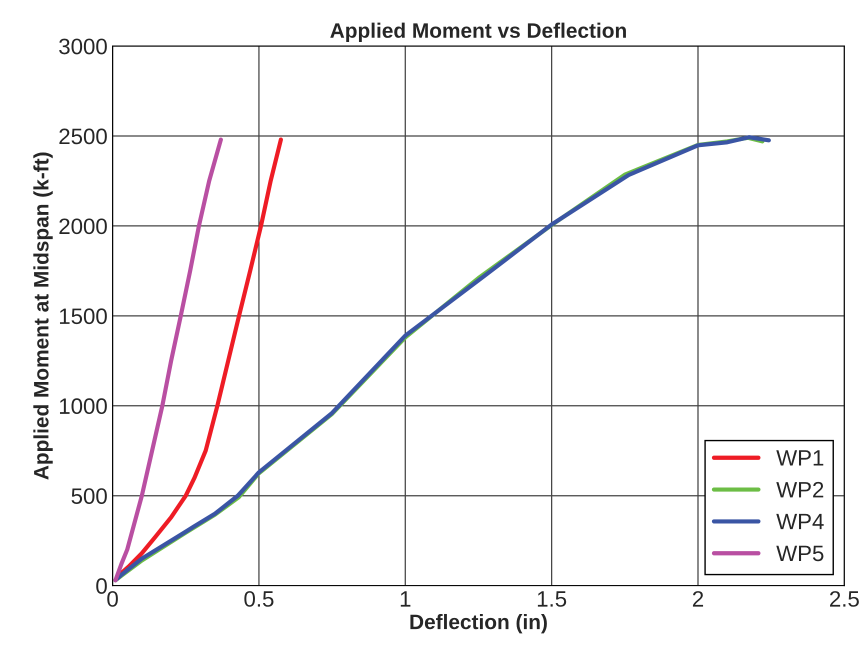 This screenshot has width=866, height=658. What do you see at coordinates (800, 554) in the screenshot?
I see `legend-label: WP5` at bounding box center [800, 554].